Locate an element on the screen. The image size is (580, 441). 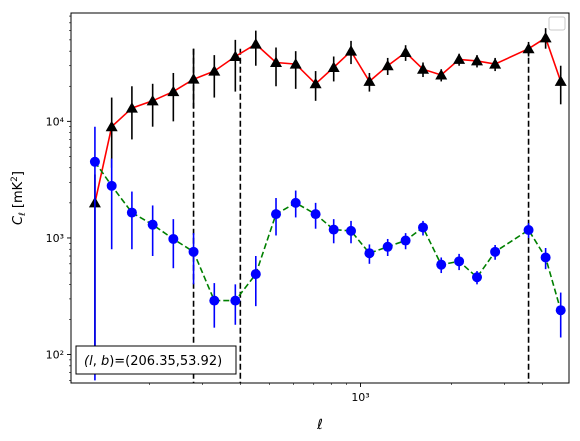
y-tick-label: 10² is located at coordinates (55, 355).